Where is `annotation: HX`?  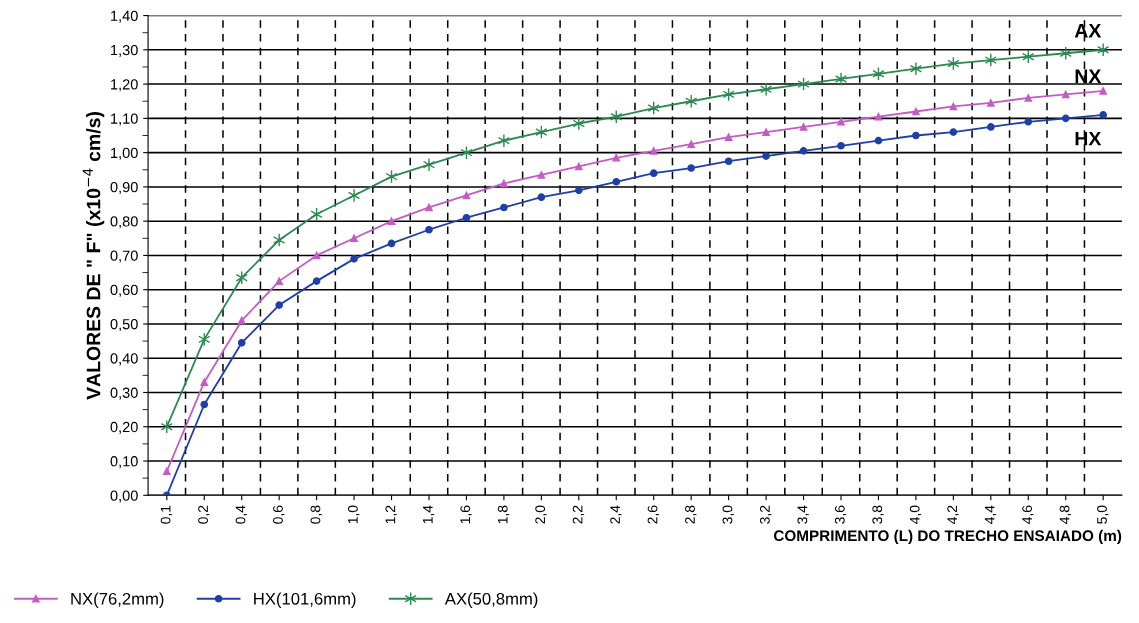
annotation: HX is located at coordinates (1088, 138).